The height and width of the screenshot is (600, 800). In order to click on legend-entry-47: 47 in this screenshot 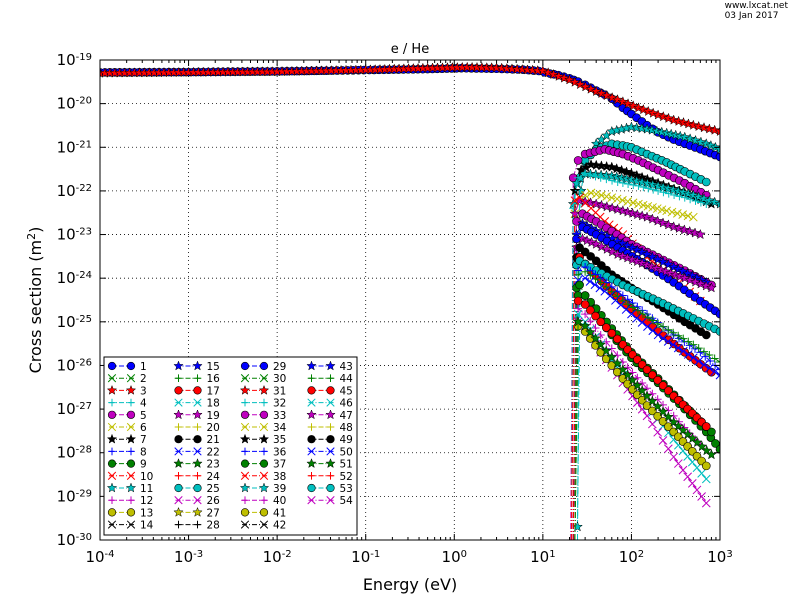, I will do `click(329, 415)`.